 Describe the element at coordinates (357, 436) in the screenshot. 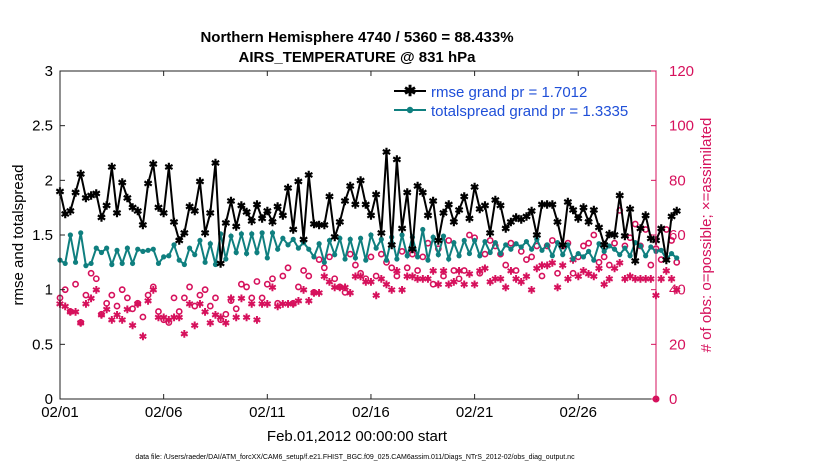

I see `x-axis-label: Feb.01,2012 00:00:00 start` at that location.